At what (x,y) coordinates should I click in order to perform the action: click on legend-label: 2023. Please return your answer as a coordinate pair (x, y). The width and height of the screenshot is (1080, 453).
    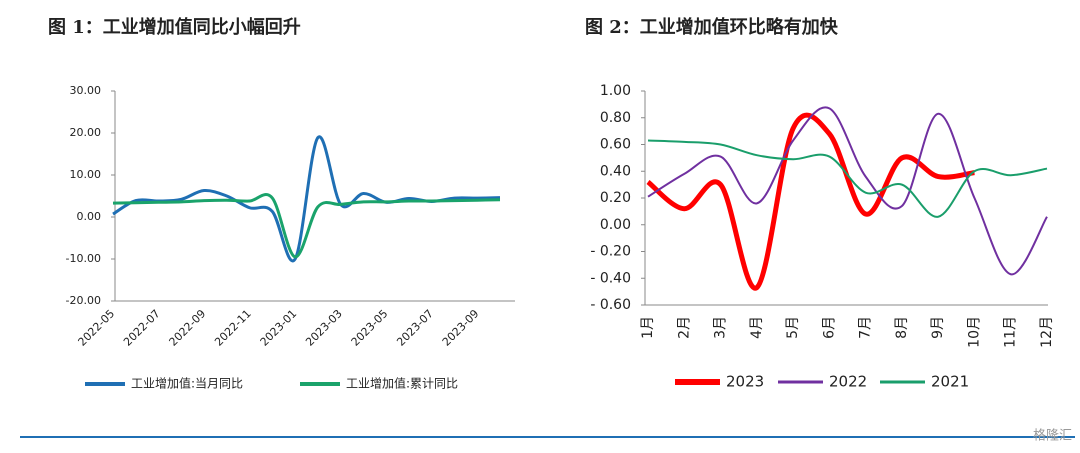
    Looking at the image, I should click on (745, 382).